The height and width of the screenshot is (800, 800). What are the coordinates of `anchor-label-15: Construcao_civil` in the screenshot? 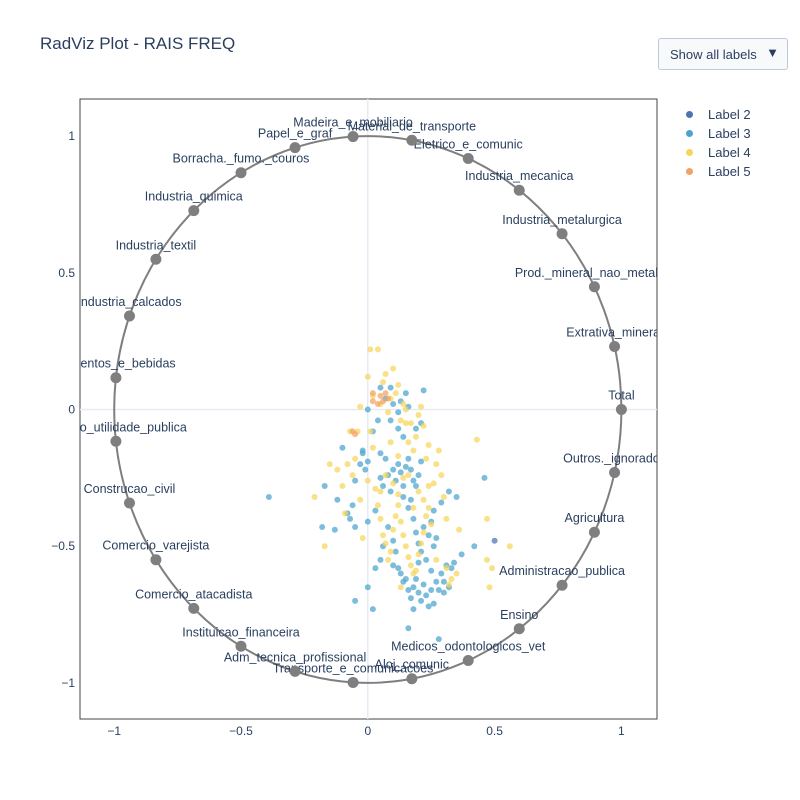 It's located at (130, 489).